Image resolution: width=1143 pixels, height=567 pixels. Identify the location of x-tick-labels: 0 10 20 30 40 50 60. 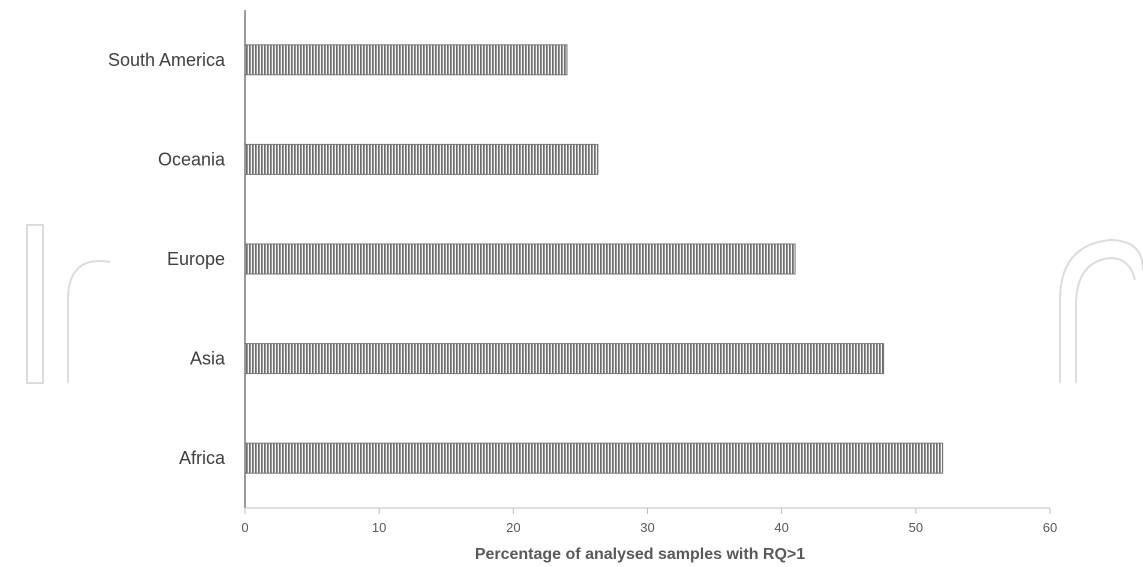
(649, 527).